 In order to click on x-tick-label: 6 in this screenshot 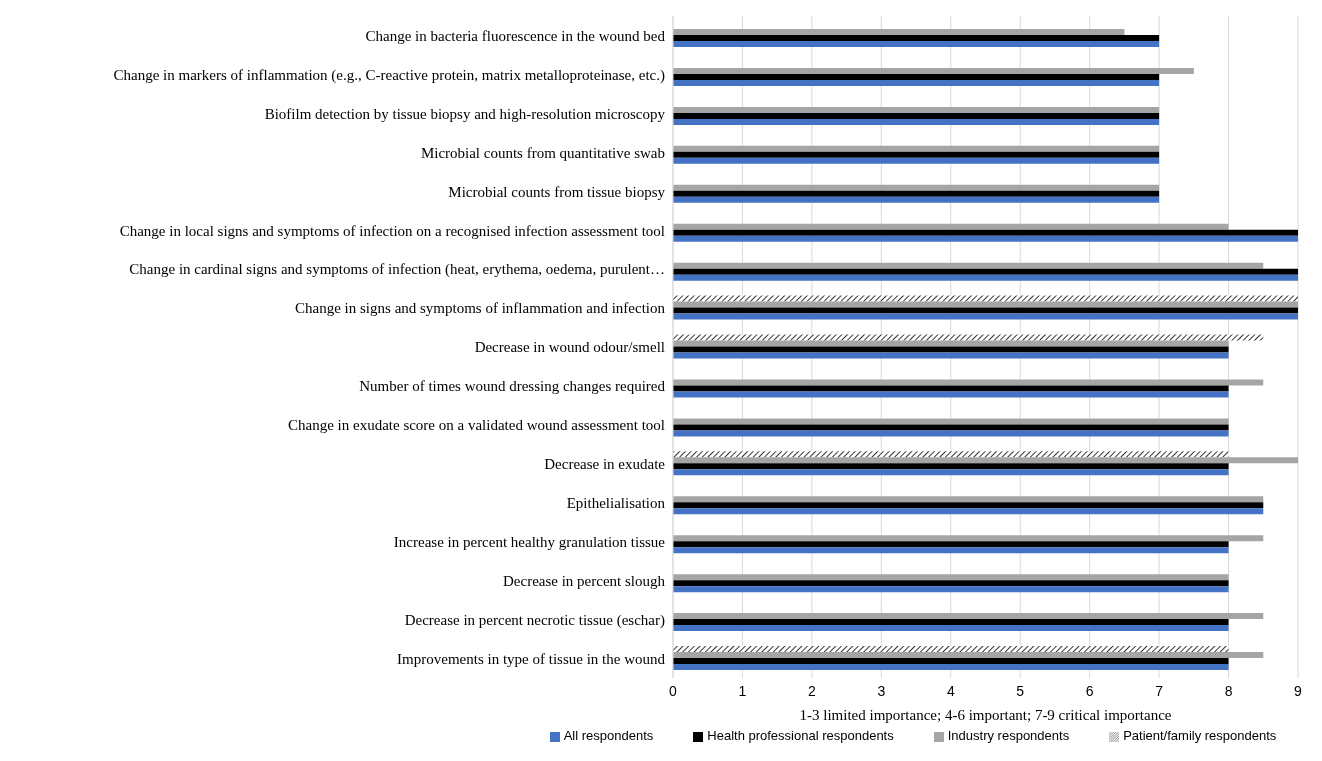, I will do `click(1089, 690)`.